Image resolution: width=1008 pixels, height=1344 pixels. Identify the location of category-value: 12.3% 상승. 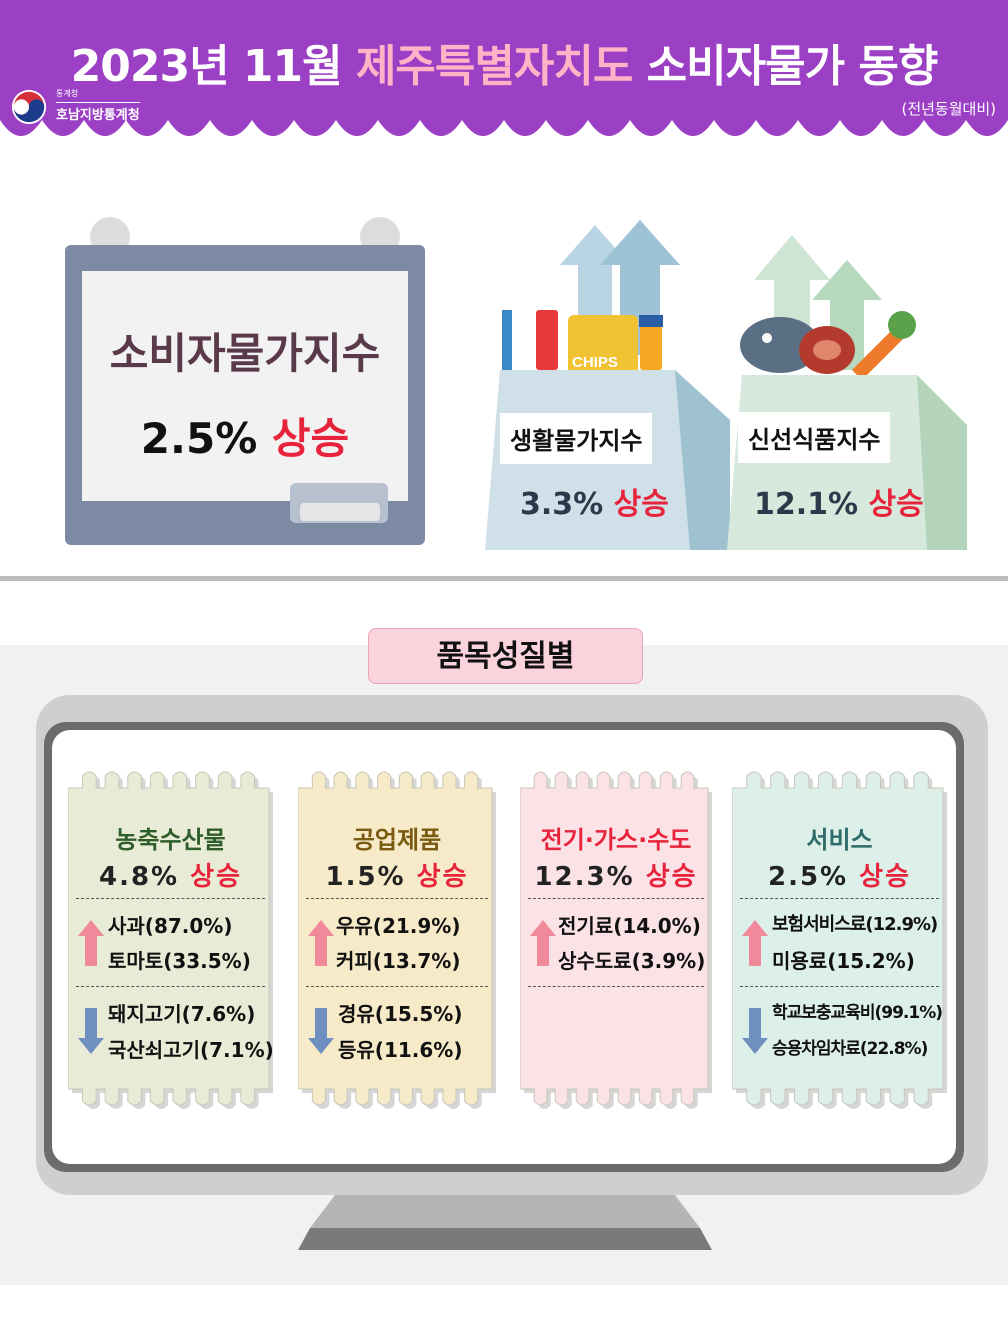
(616, 874).